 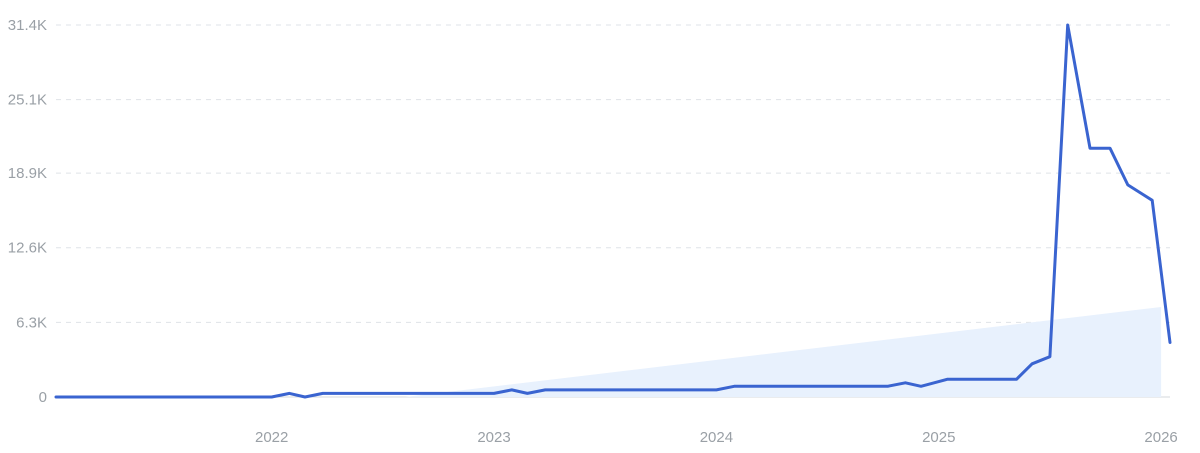 I want to click on y-tick-label: 18.9K, so click(x=27, y=173).